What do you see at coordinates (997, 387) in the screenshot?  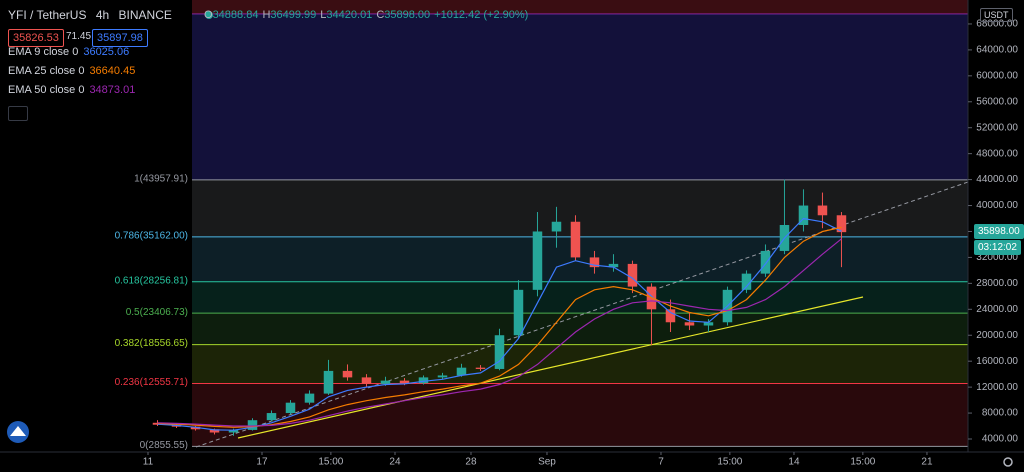 I see `y-tick-label: 12000.00` at bounding box center [997, 387].